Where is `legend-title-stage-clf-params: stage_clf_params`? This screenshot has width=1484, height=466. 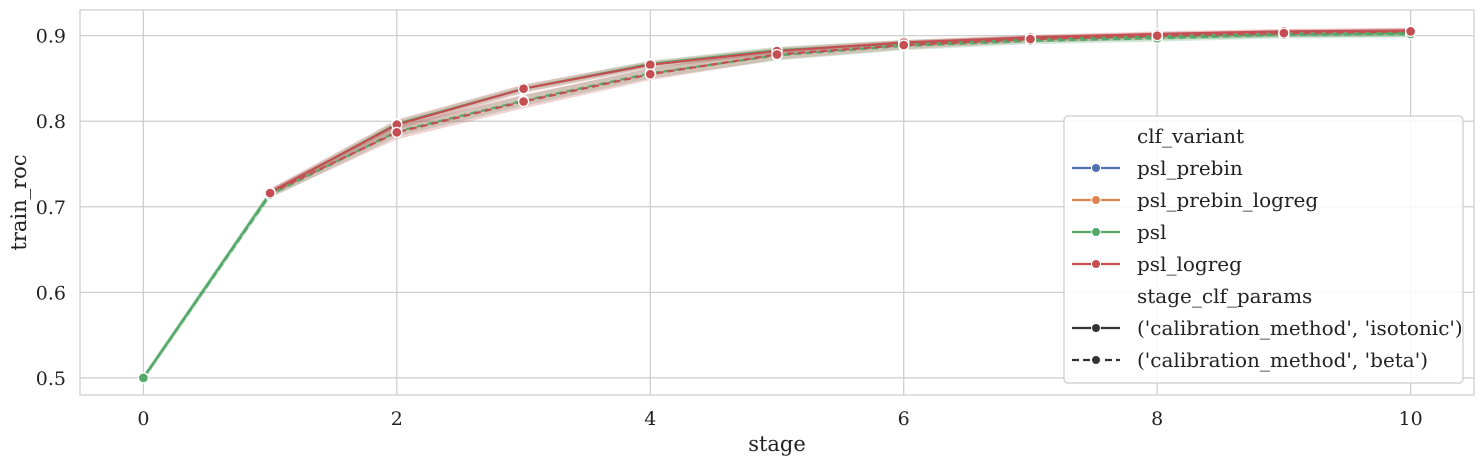
legend-title-stage-clf-params: stage_clf_params is located at coordinates (1224, 296).